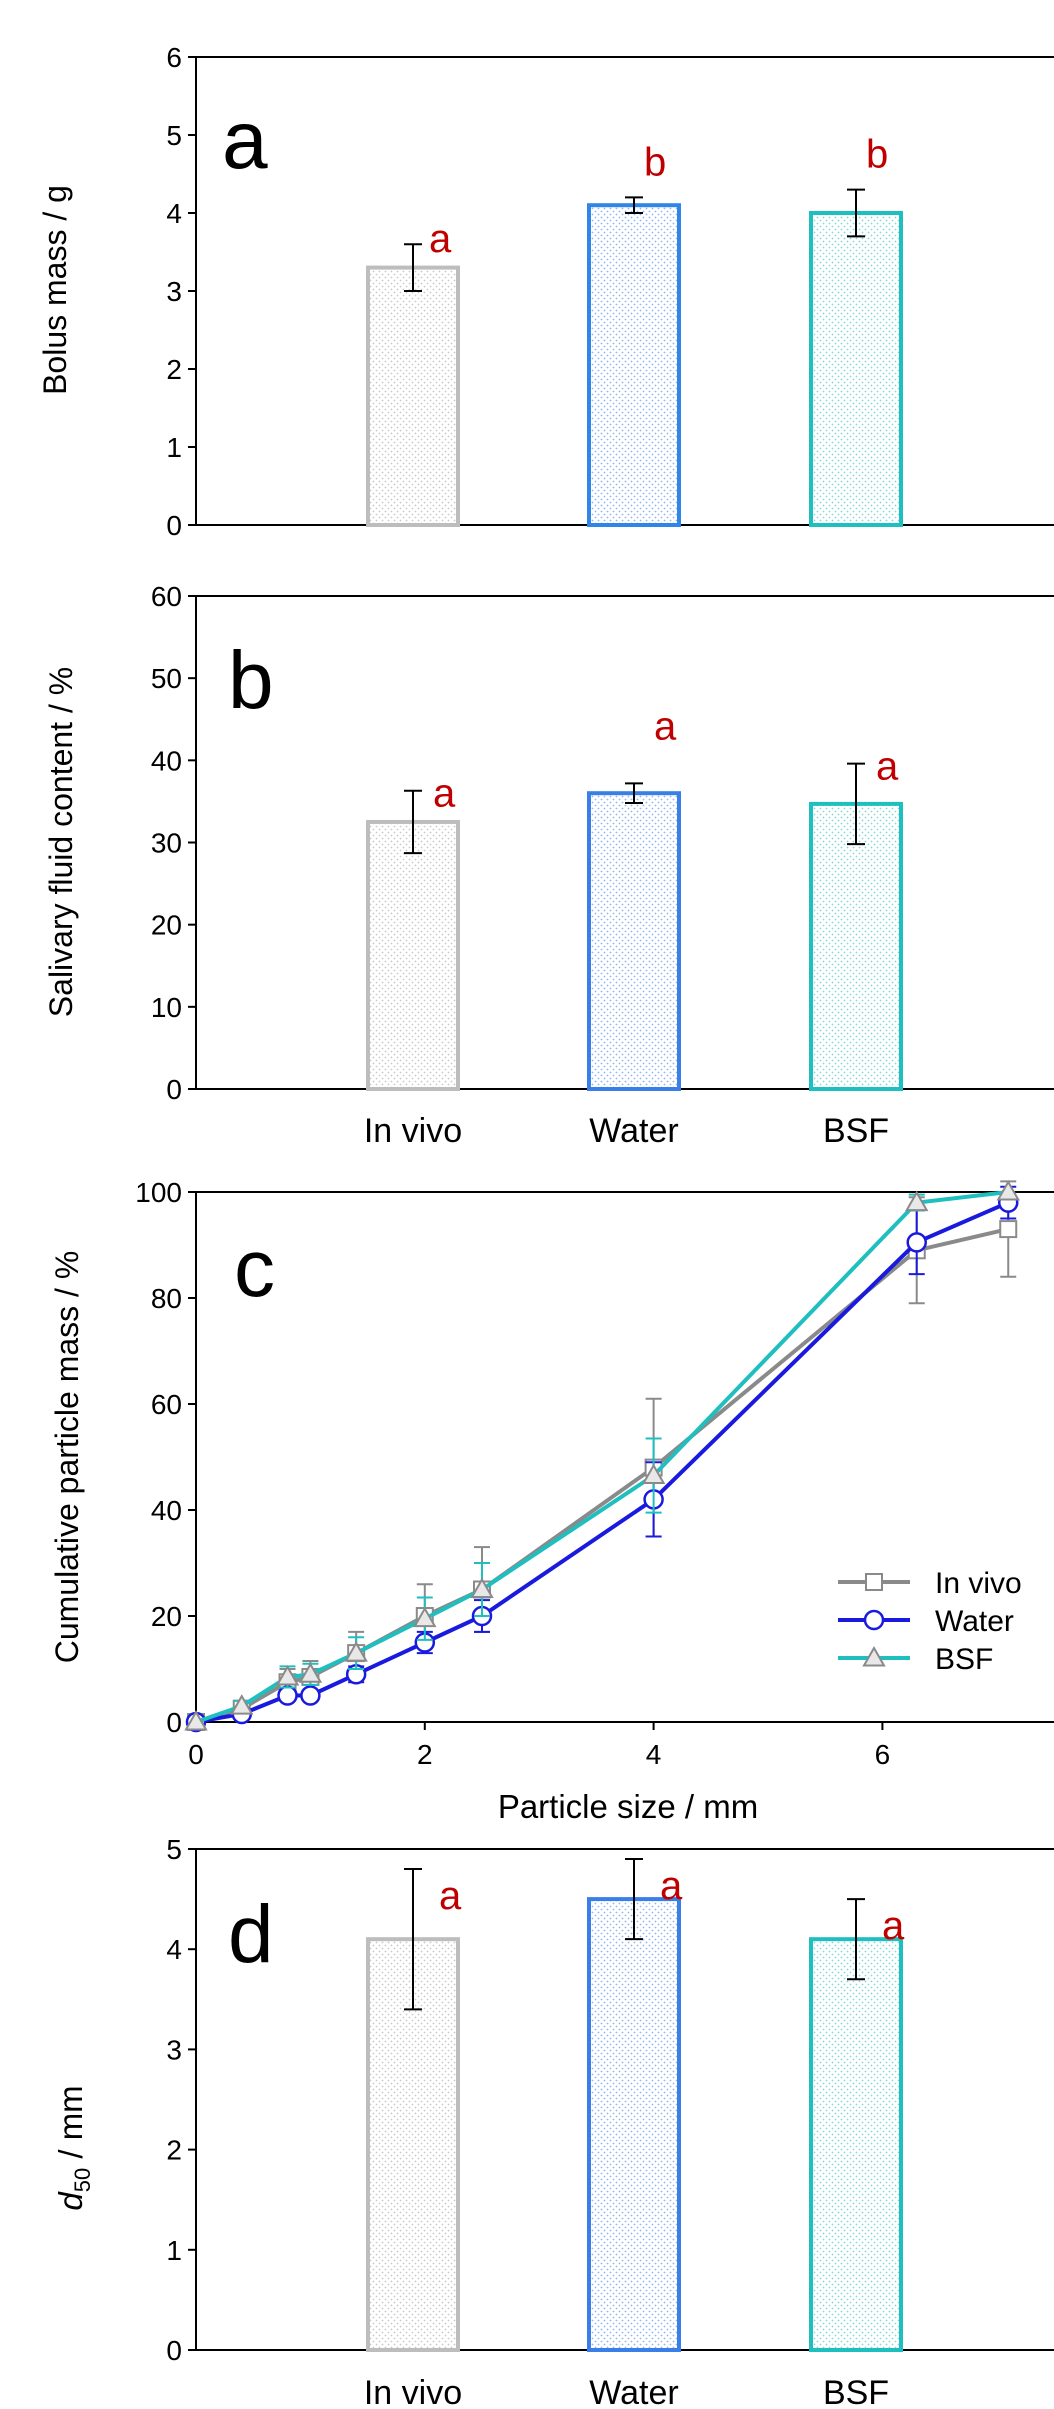  I want to click on panel-c-xtick-label: 6, so click(883, 1754).